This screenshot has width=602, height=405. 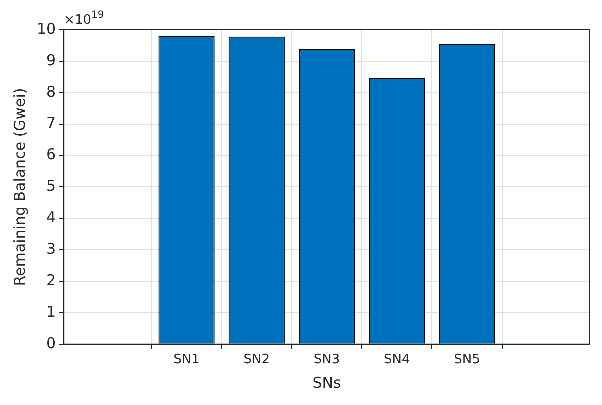 What do you see at coordinates (51, 60) in the screenshot?
I see `y-tick-label: 9` at bounding box center [51, 60].